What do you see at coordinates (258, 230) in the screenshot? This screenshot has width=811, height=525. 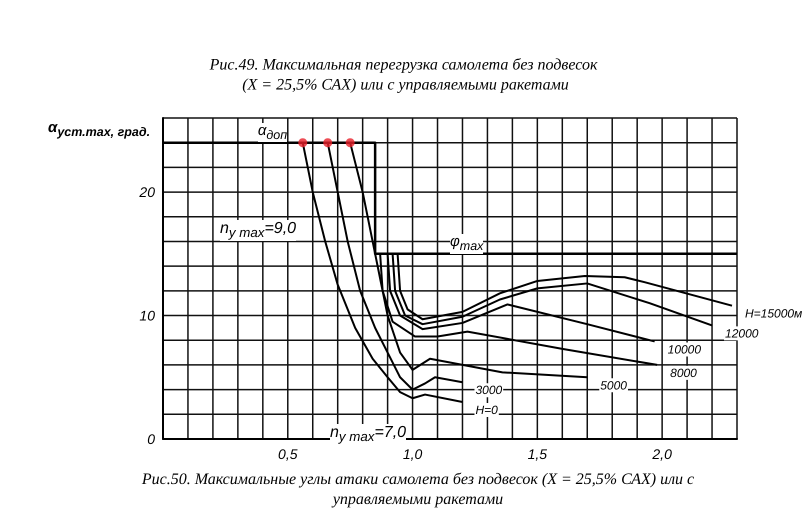 I see `annotation: n$_{y max}$=9,0` at bounding box center [258, 230].